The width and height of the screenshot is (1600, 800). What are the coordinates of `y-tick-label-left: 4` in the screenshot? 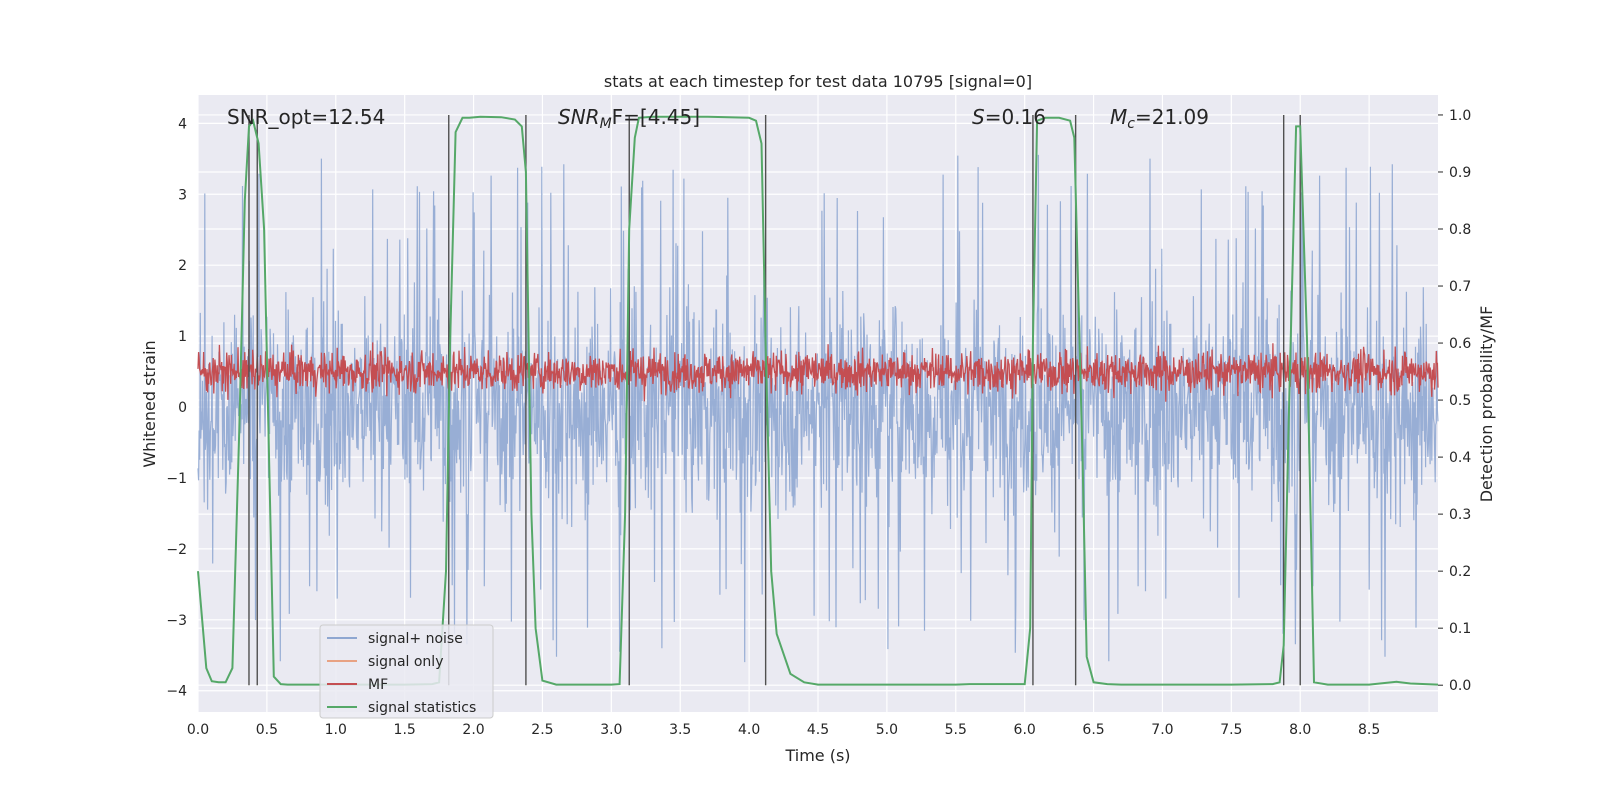 It's located at (182, 124).